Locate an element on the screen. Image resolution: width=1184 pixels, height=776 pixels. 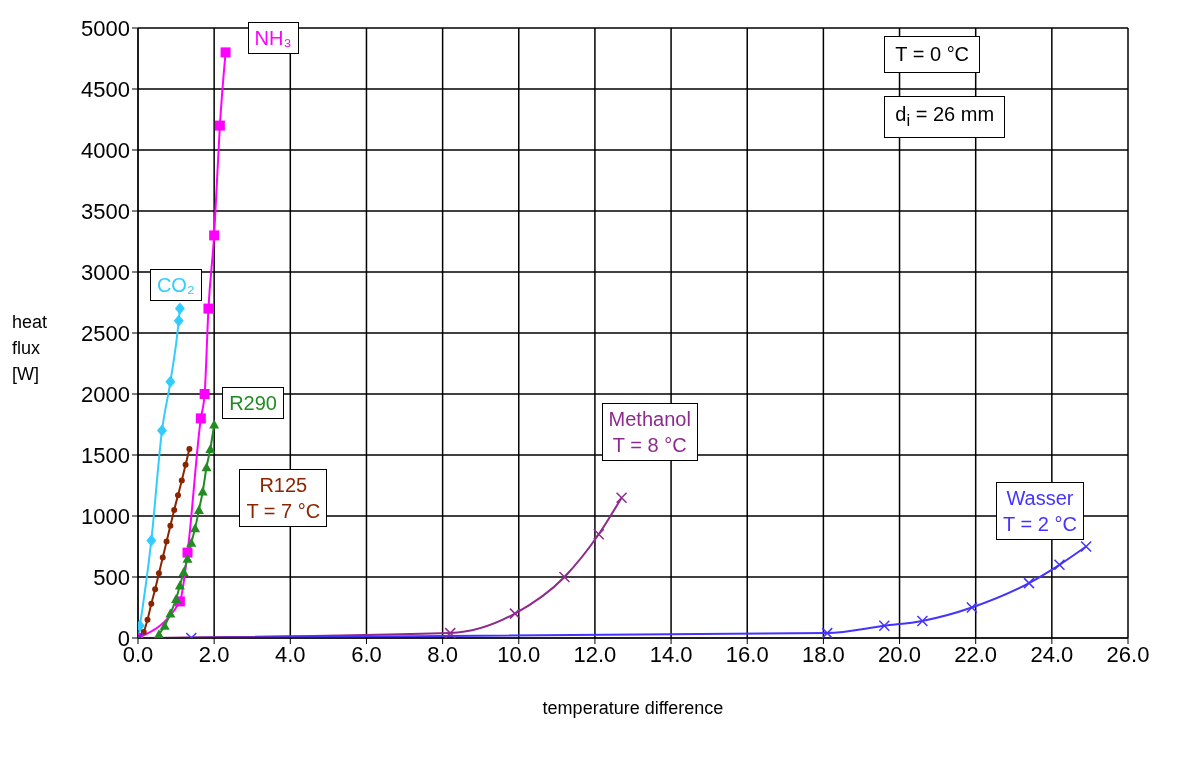
series-label: R290 is located at coordinates (253, 402).